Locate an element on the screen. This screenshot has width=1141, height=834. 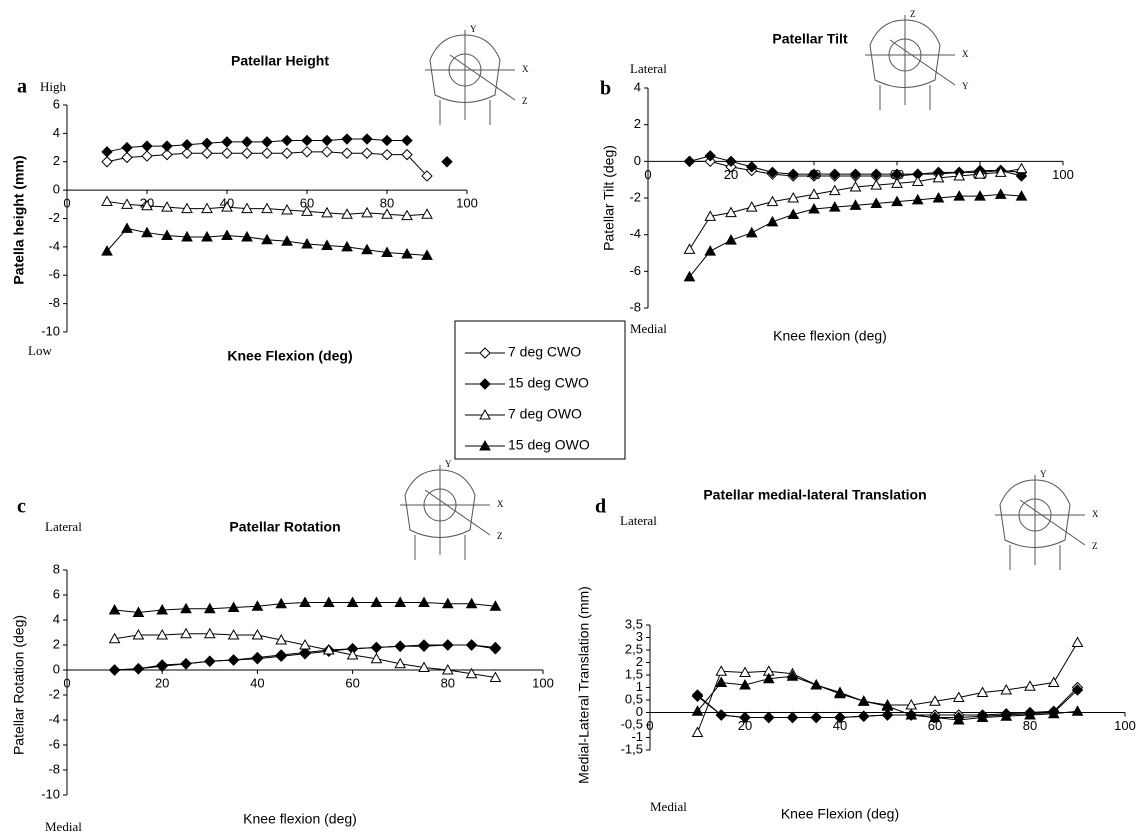
legend-label: 7 deg OWO is located at coordinates (545, 414).